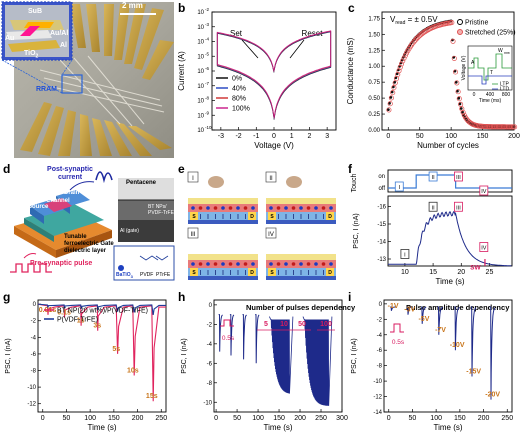 Image resolution: width=520 pixels, height=446 pixels. I want to click on amplitude-label: -7V, so click(440, 330).